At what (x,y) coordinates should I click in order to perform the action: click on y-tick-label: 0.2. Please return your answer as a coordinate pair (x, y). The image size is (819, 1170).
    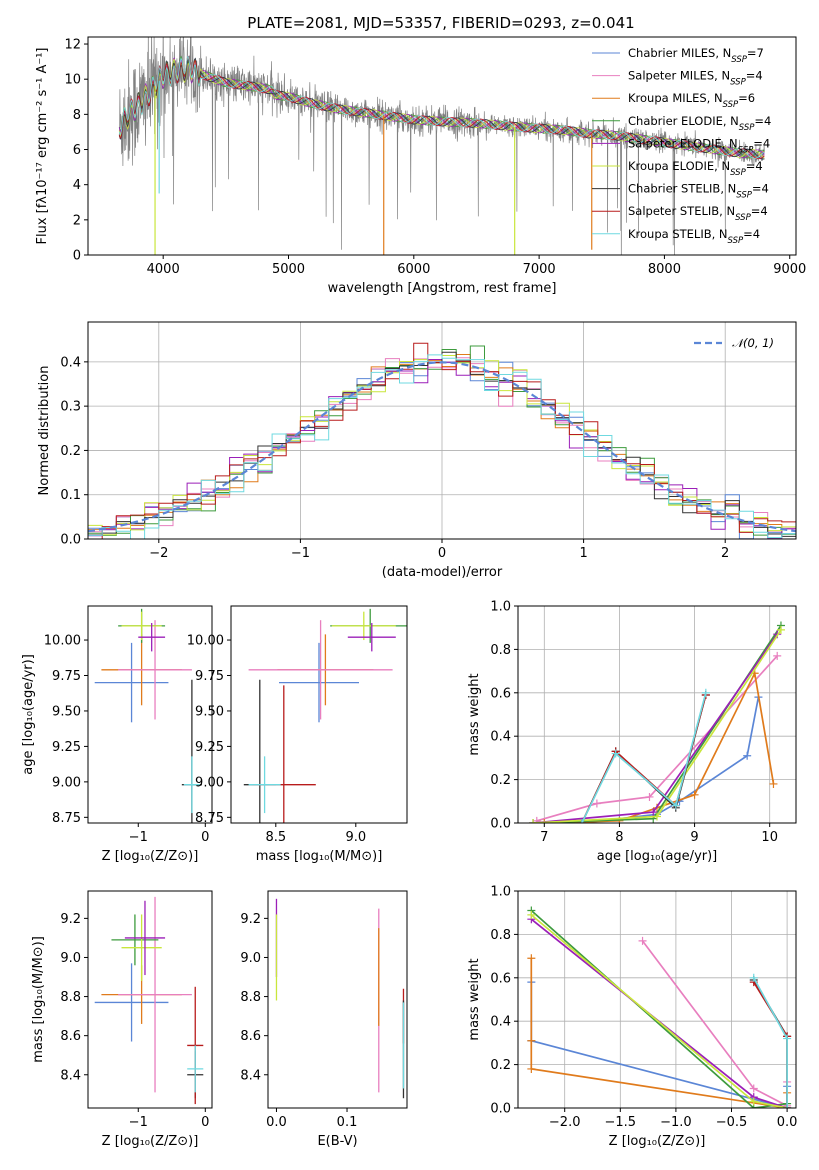
    Looking at the image, I should click on (500, 1065).